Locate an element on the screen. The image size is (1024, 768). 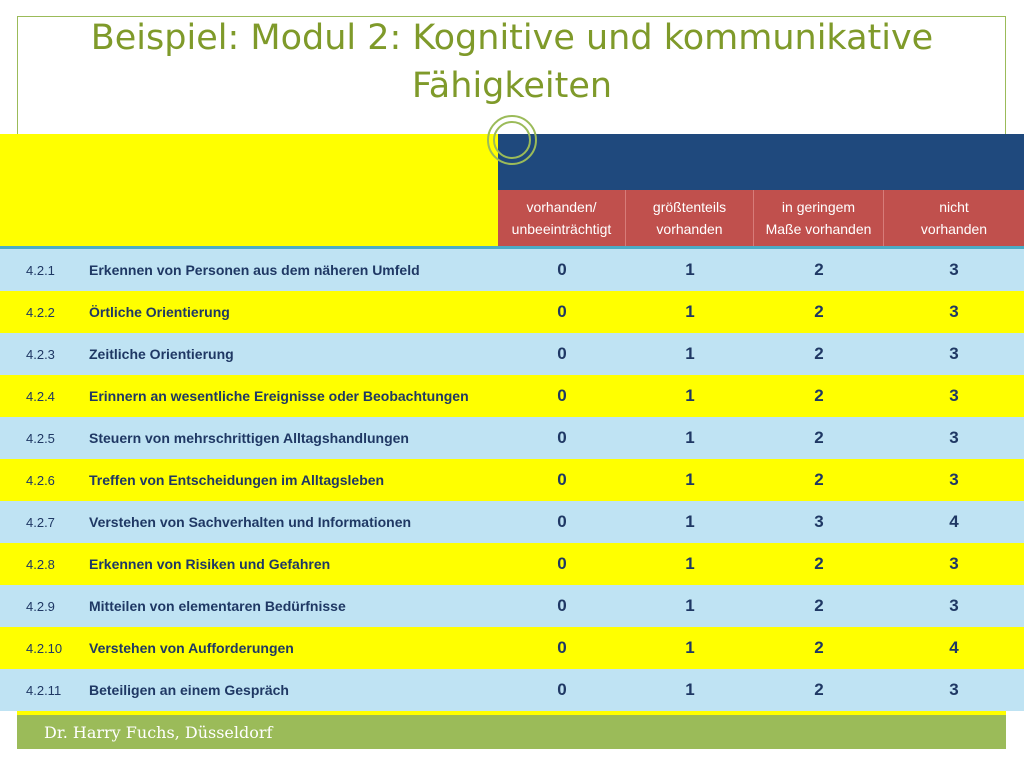
row-label: Erkennen von Risiken und Gefahren is located at coordinates (210, 564).